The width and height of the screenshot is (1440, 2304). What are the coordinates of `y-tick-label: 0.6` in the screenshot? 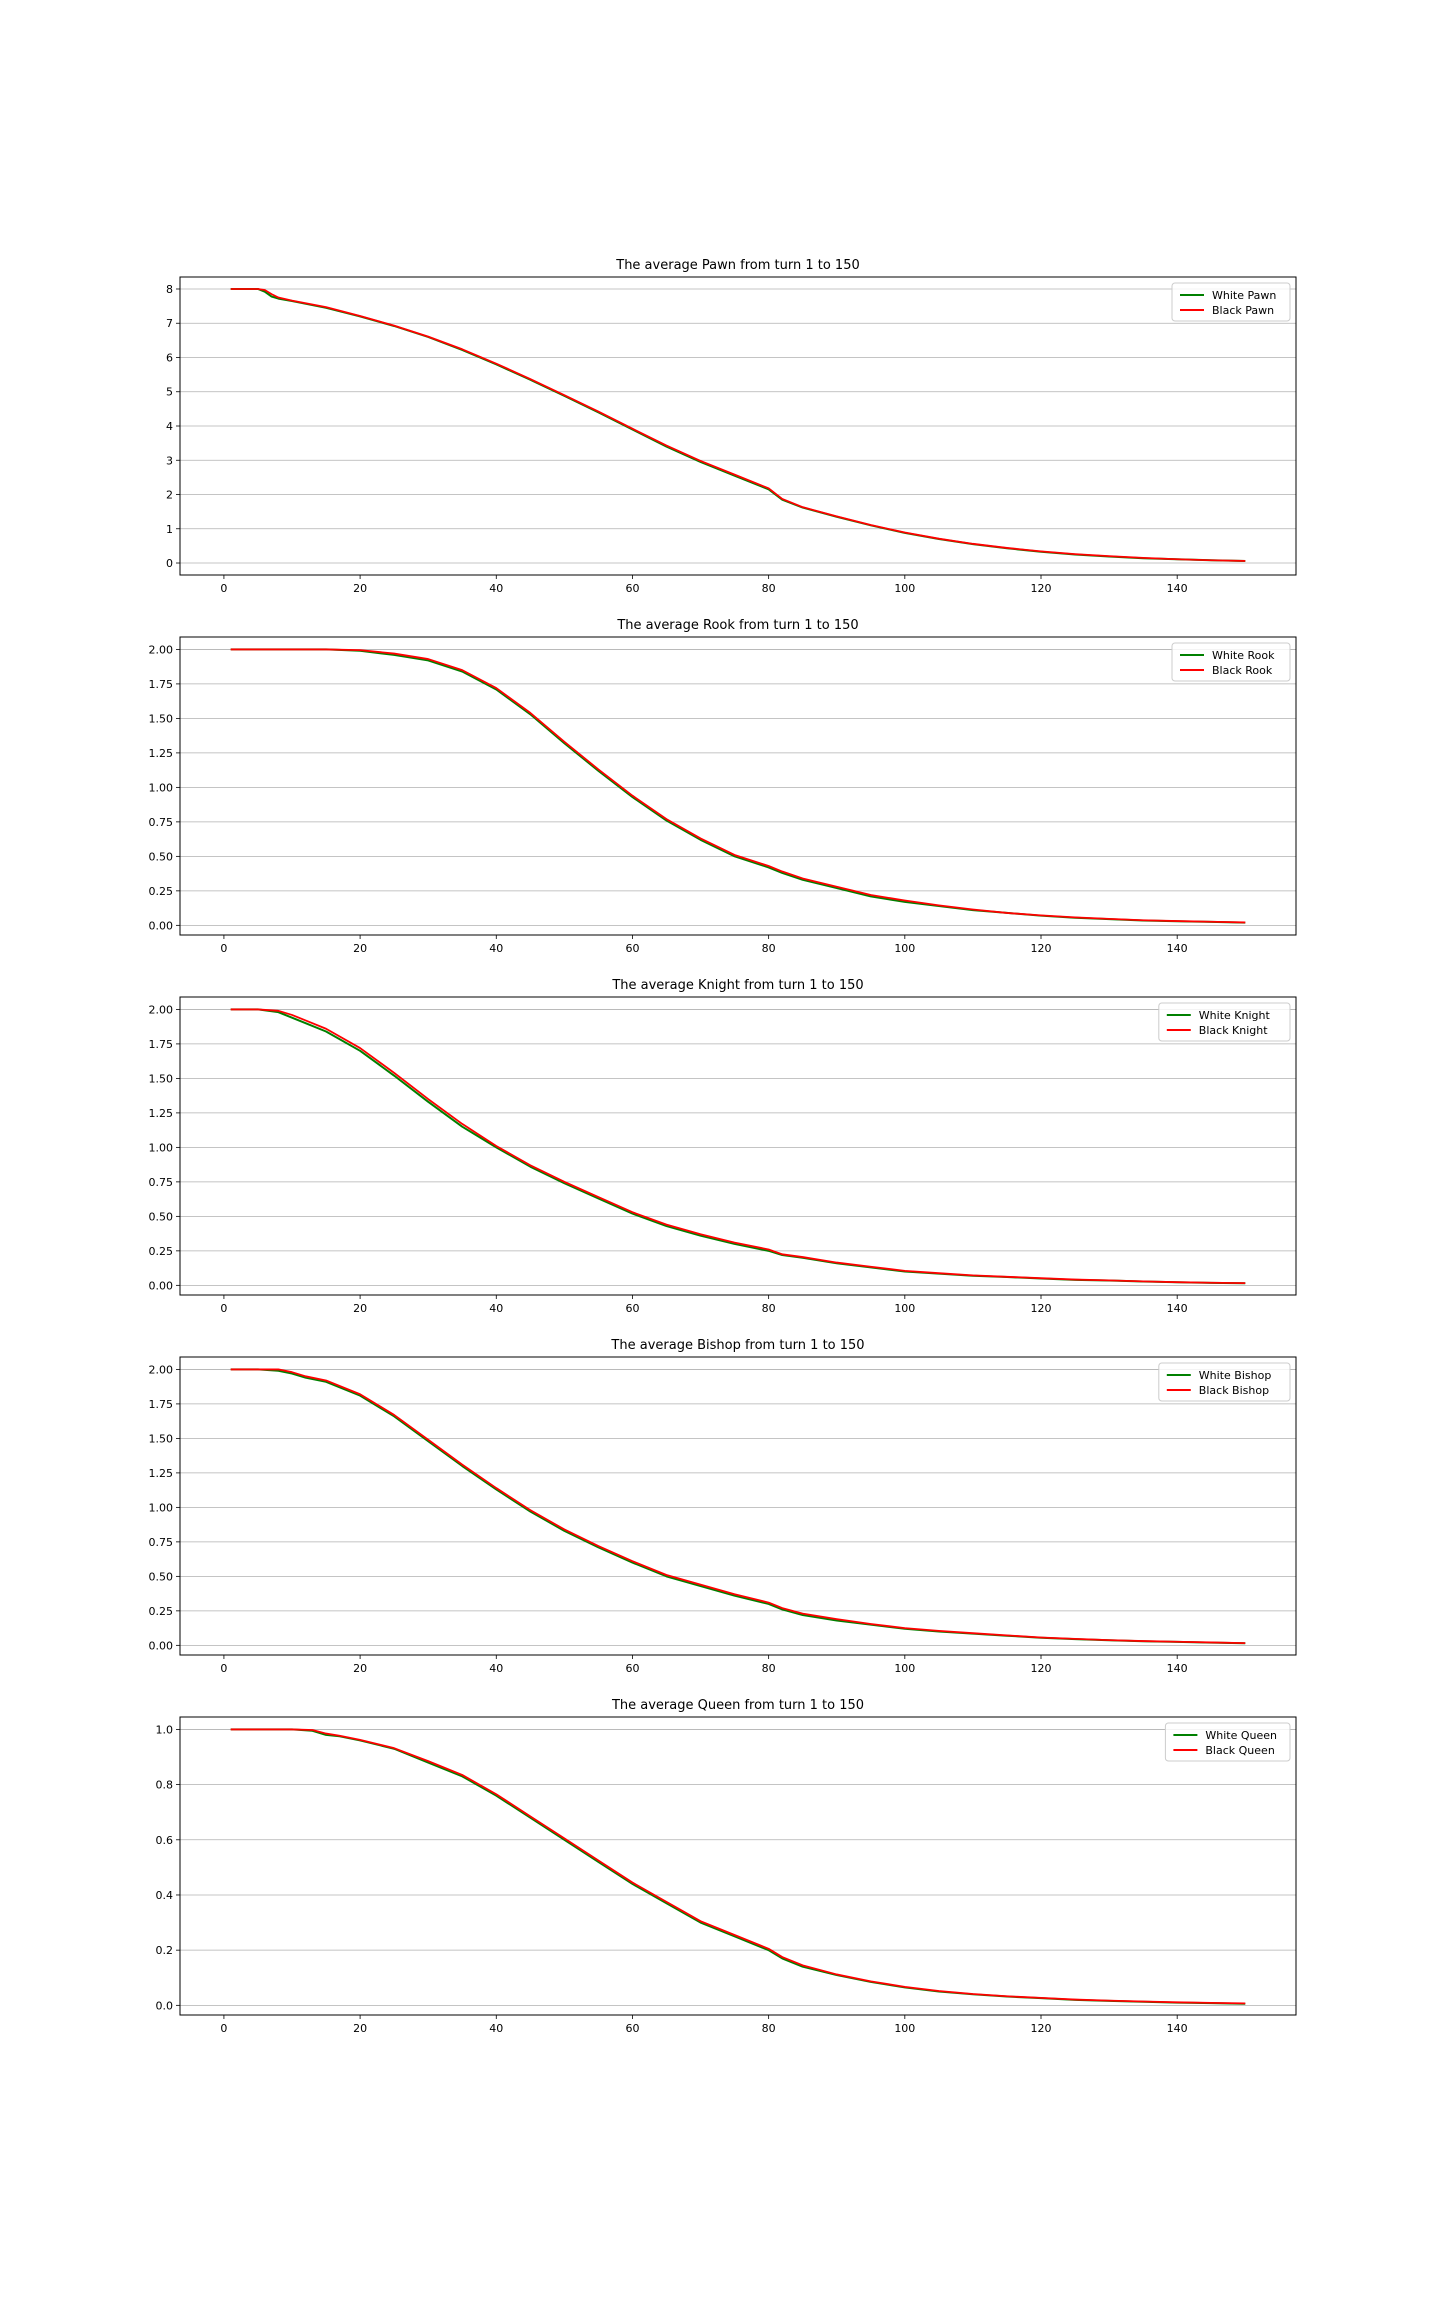 It's located at (165, 1840).